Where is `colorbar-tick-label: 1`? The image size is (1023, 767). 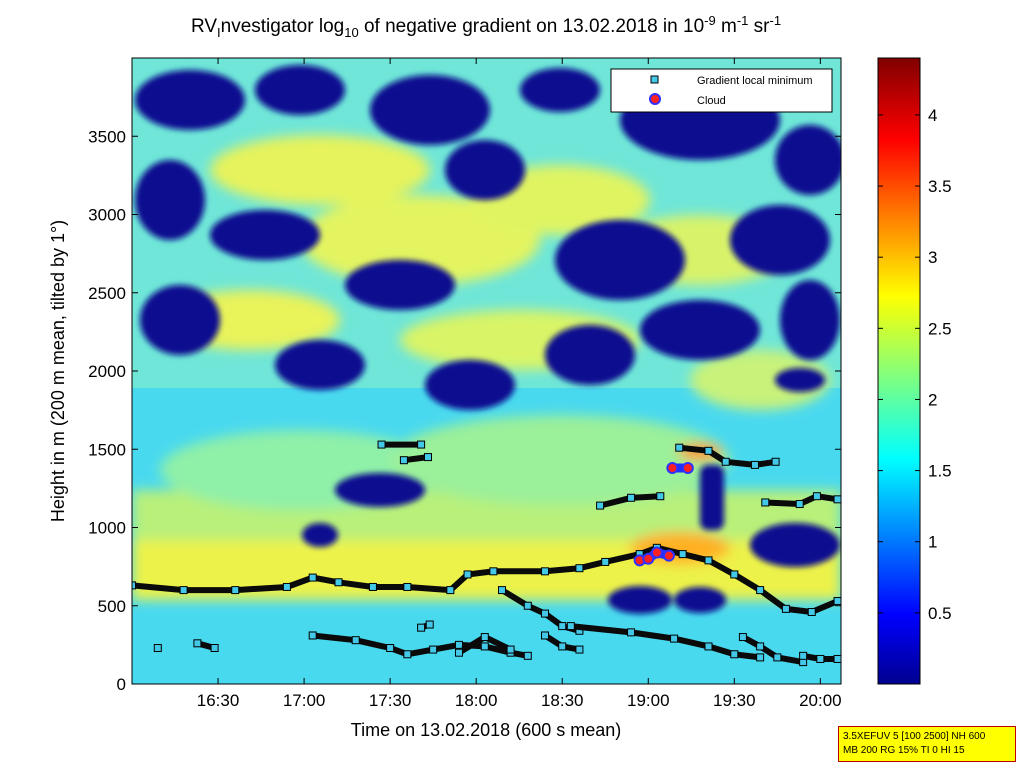
colorbar-tick-label: 1 is located at coordinates (932, 542).